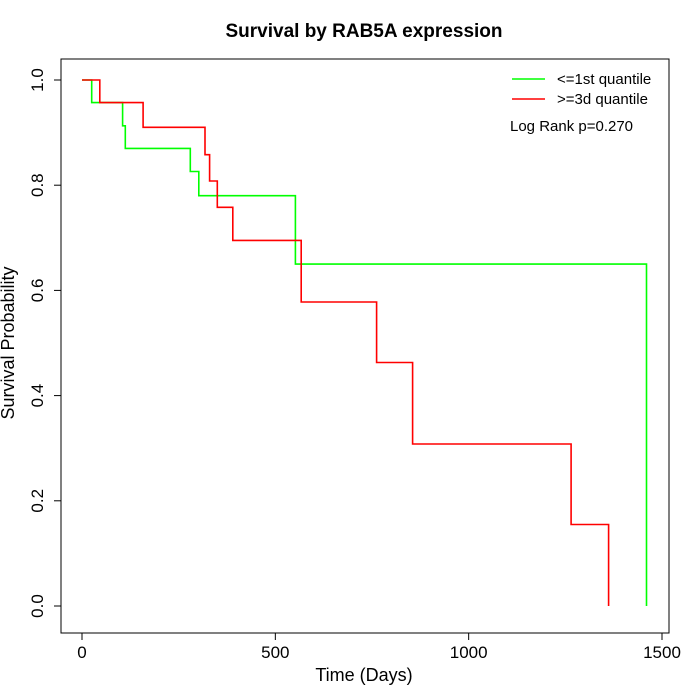 The width and height of the screenshot is (700, 700). What do you see at coordinates (81, 652) in the screenshot?
I see `x-tick-label: 0` at bounding box center [81, 652].